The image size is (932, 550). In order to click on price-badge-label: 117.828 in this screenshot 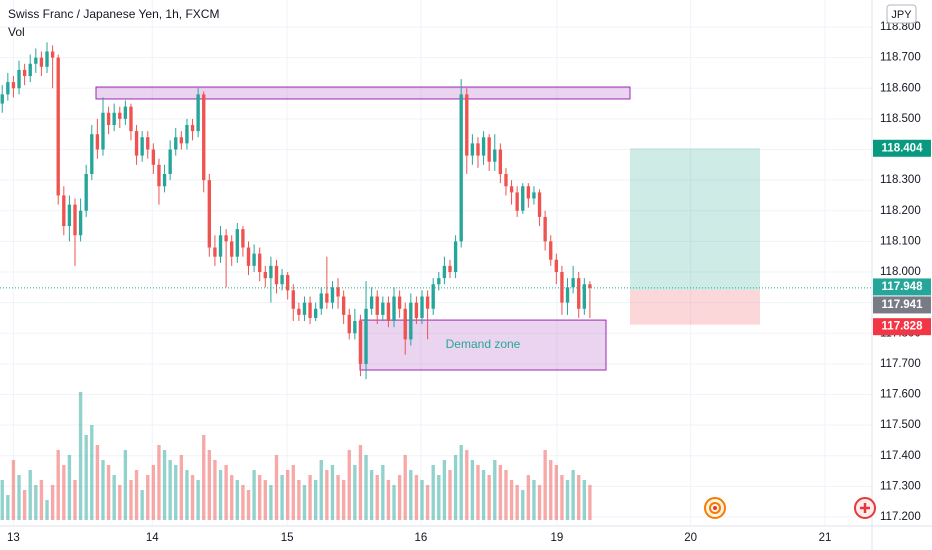, I will do `click(903, 327)`.